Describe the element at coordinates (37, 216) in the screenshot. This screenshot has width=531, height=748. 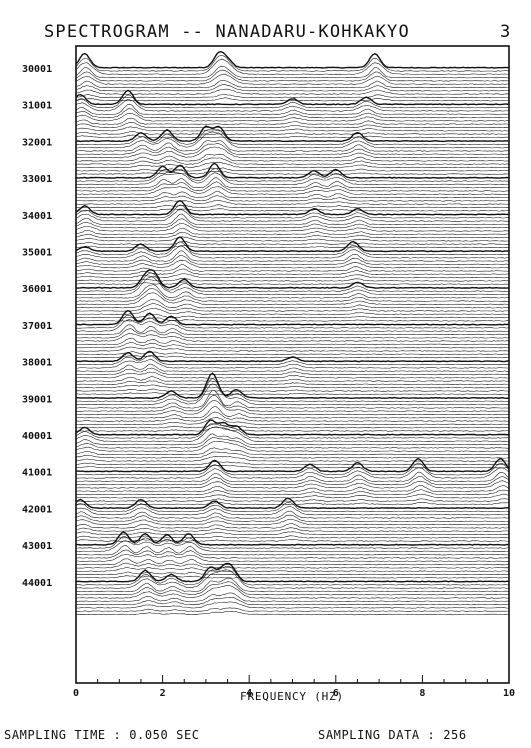
I see `y-tick-label: 34001` at that location.